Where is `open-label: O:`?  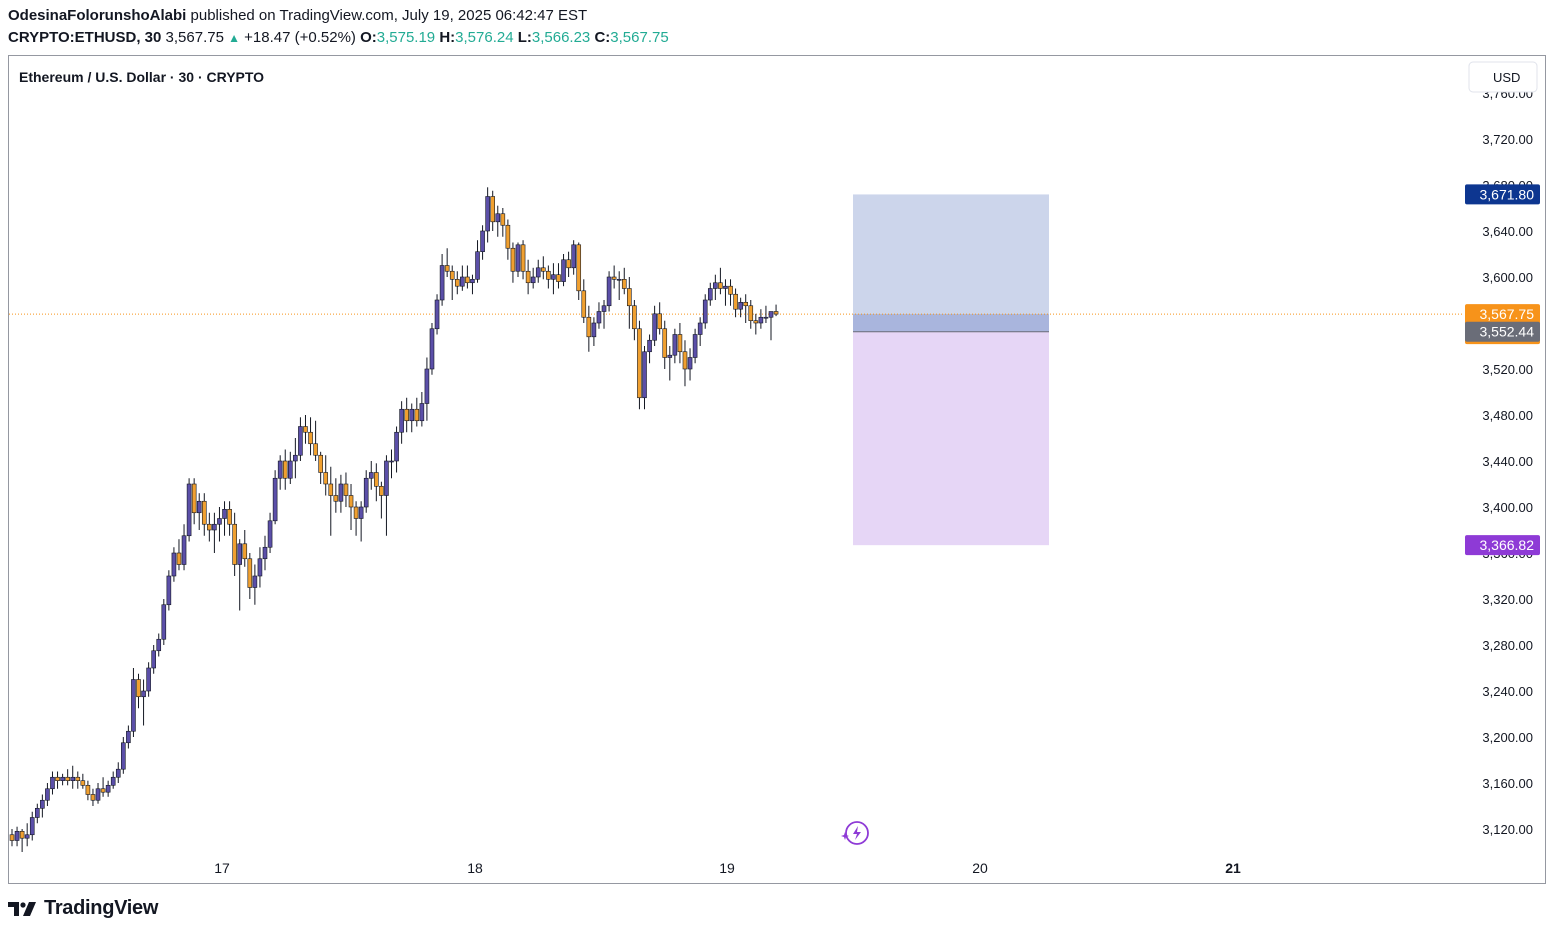 open-label: O: is located at coordinates (368, 37).